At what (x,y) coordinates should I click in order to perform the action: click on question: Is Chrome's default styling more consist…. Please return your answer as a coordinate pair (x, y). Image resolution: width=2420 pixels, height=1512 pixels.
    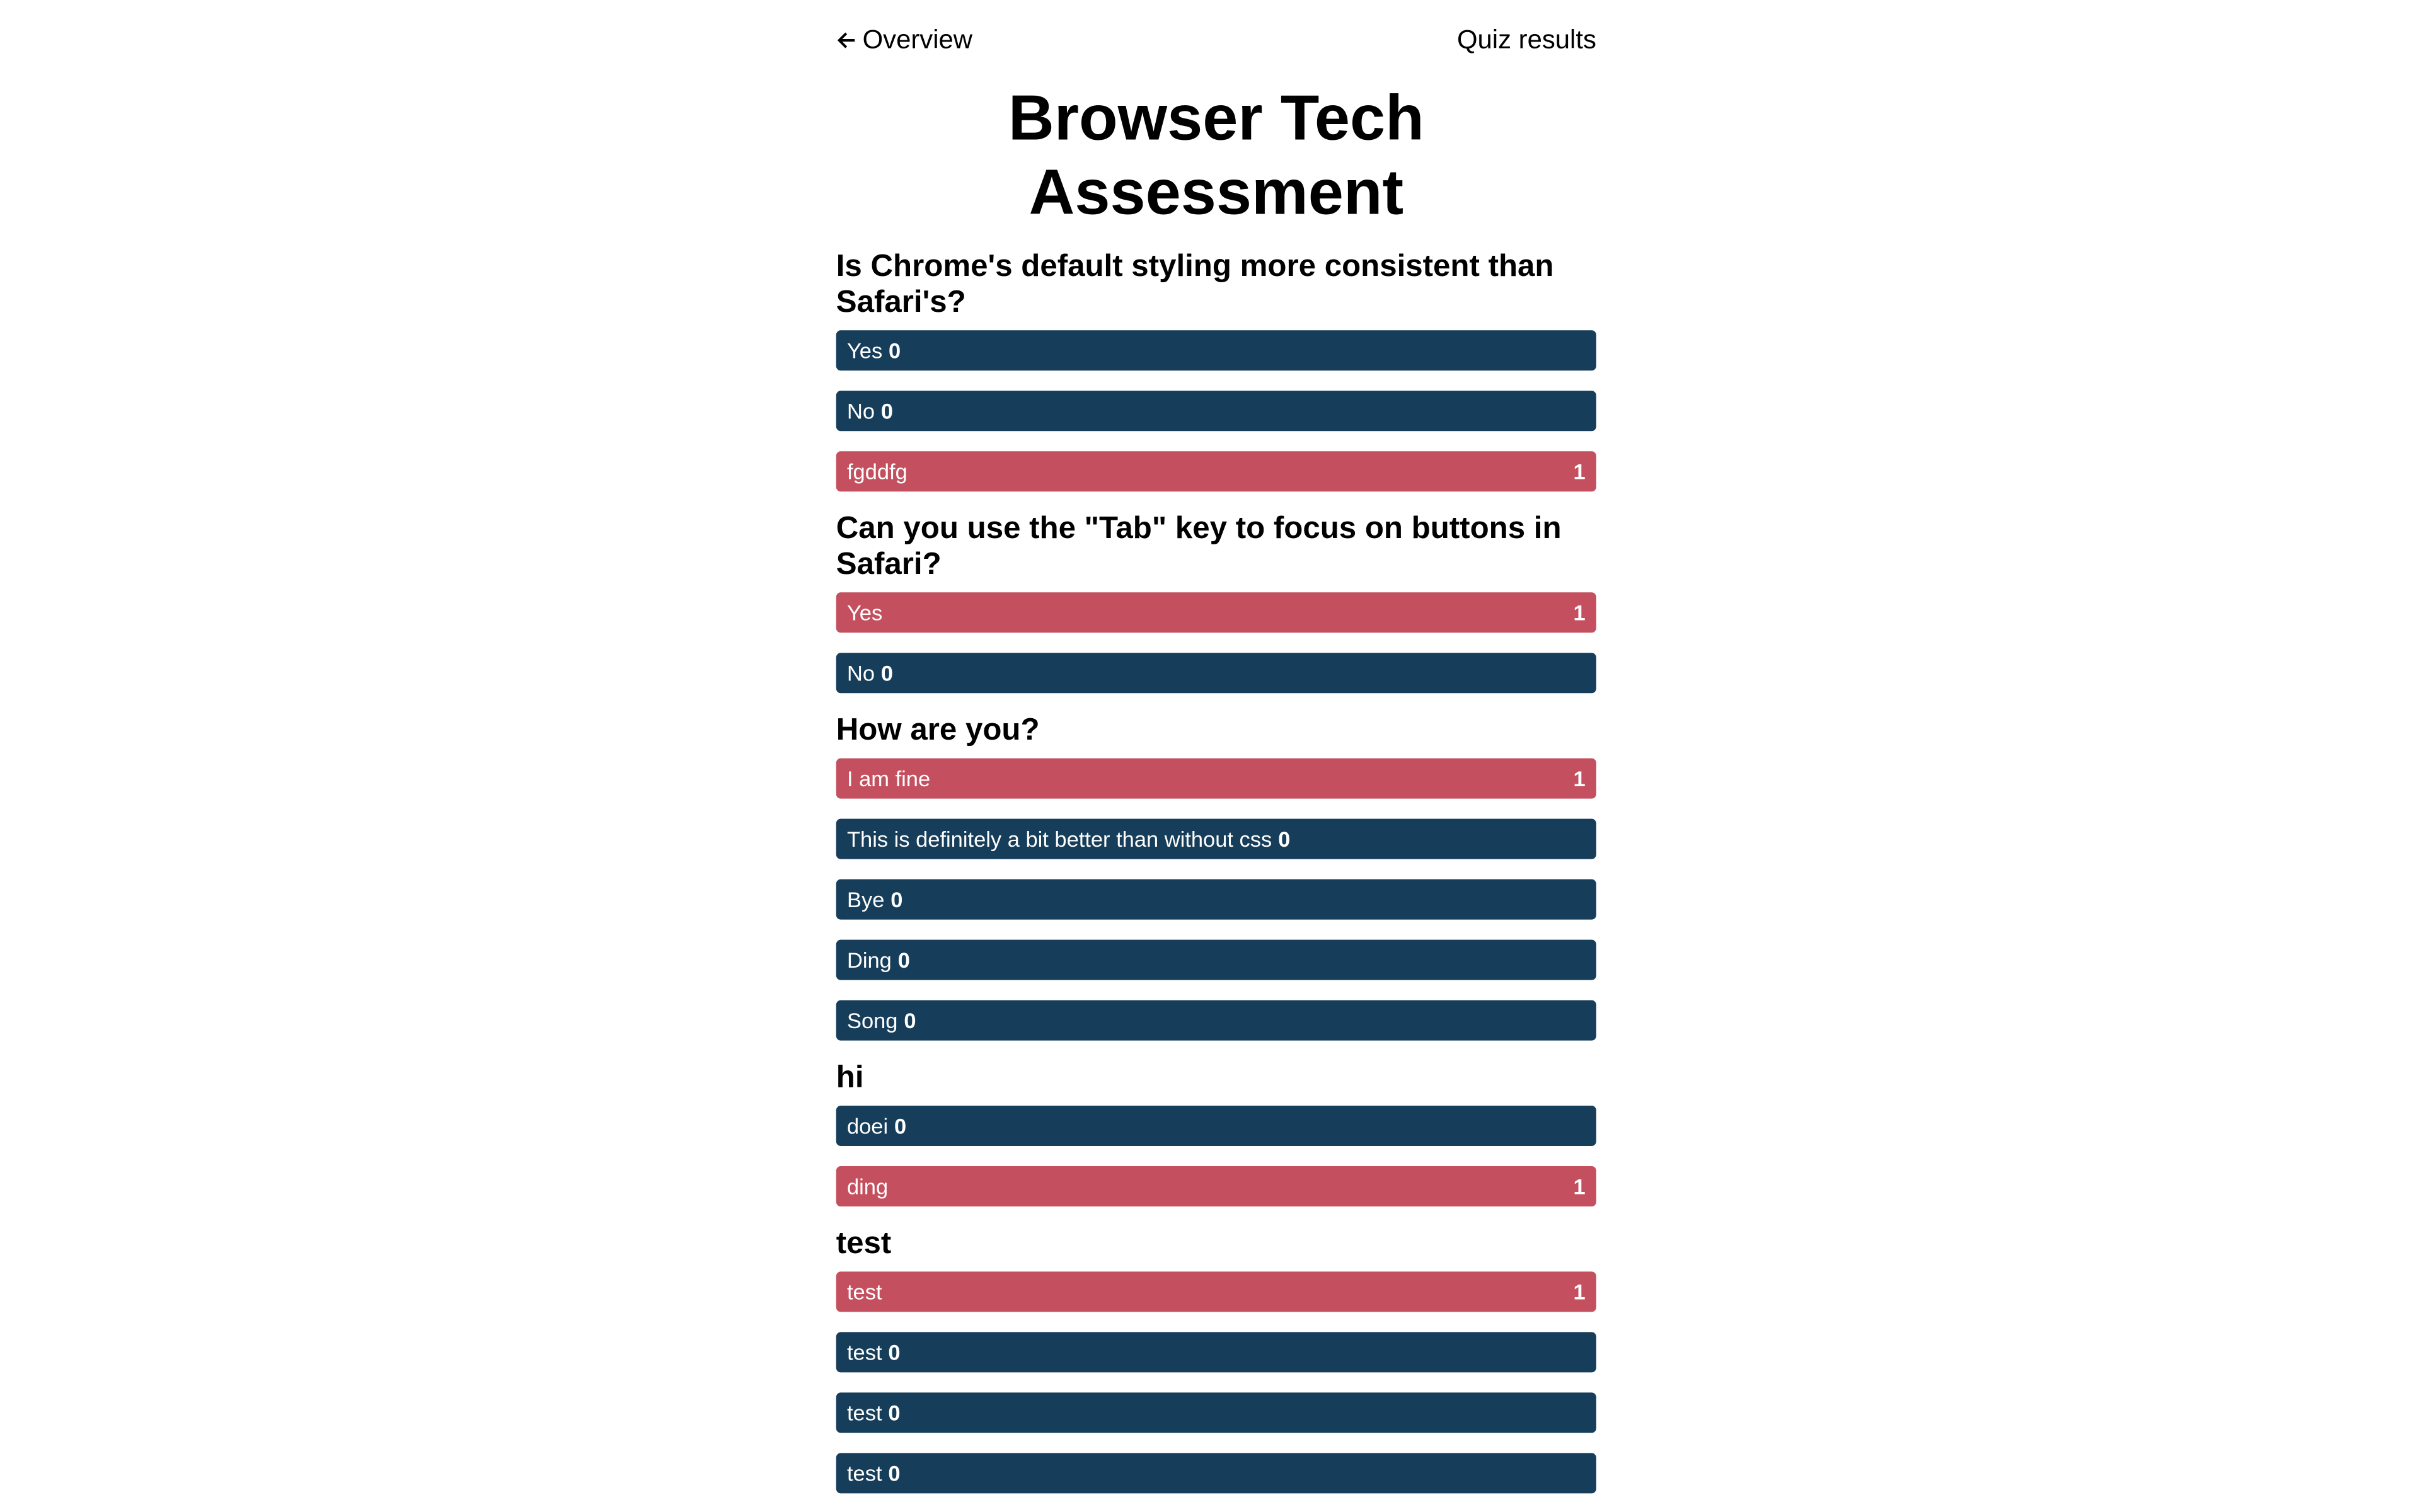
    Looking at the image, I should click on (1216, 370).